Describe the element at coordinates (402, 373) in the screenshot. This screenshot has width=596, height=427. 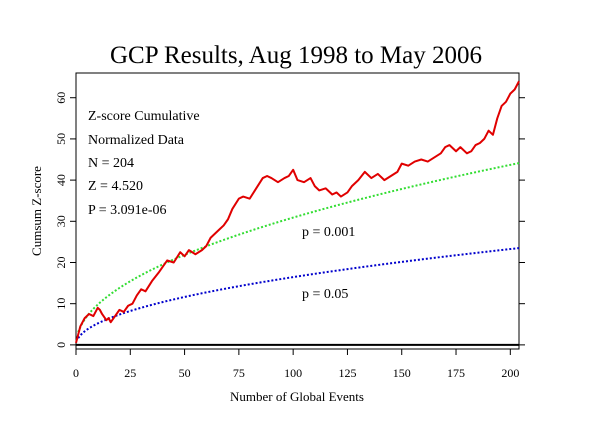
I see `x-tick-label: 150` at that location.